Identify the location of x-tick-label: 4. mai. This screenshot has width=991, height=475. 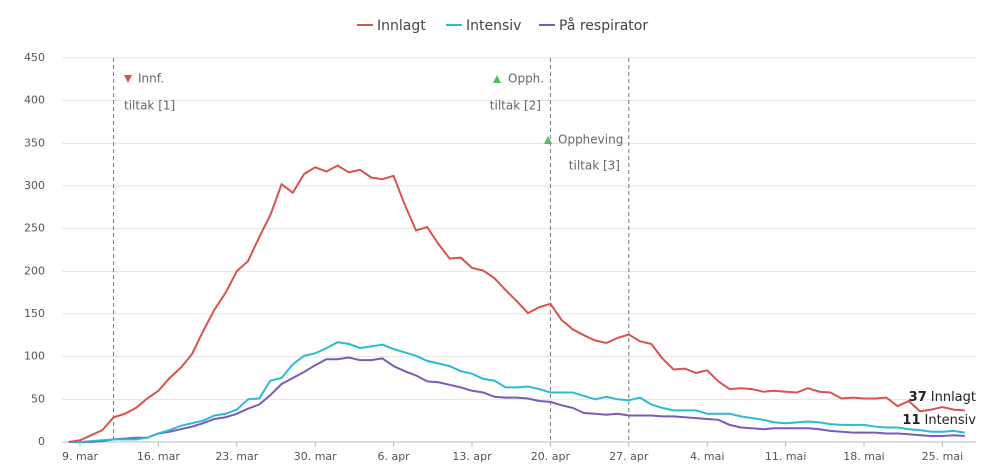
(707, 456).